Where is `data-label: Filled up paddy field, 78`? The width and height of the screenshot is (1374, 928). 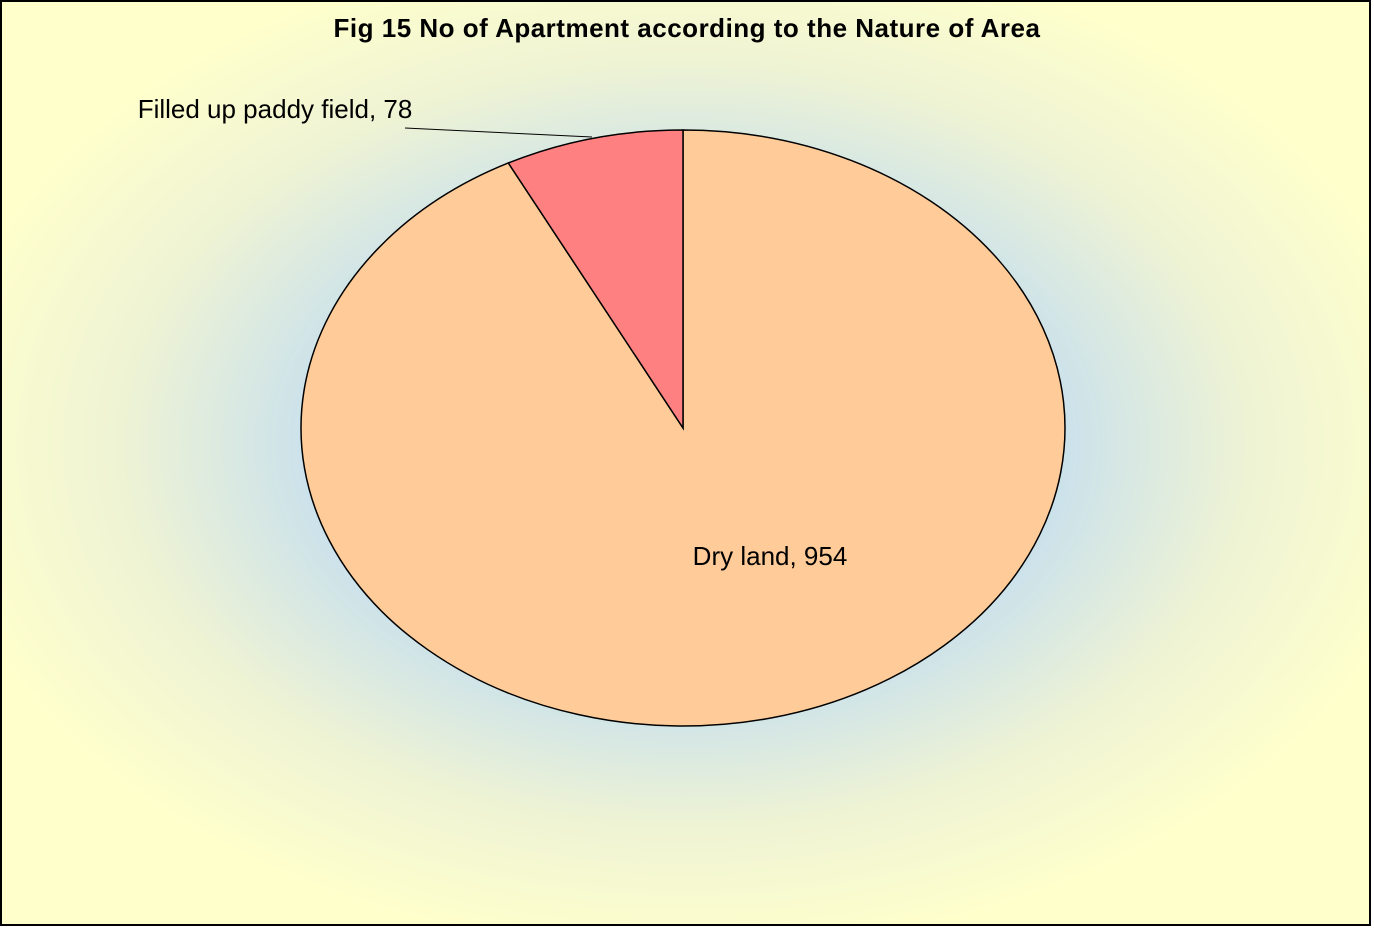 data-label: Filled up paddy field, 78 is located at coordinates (275, 109).